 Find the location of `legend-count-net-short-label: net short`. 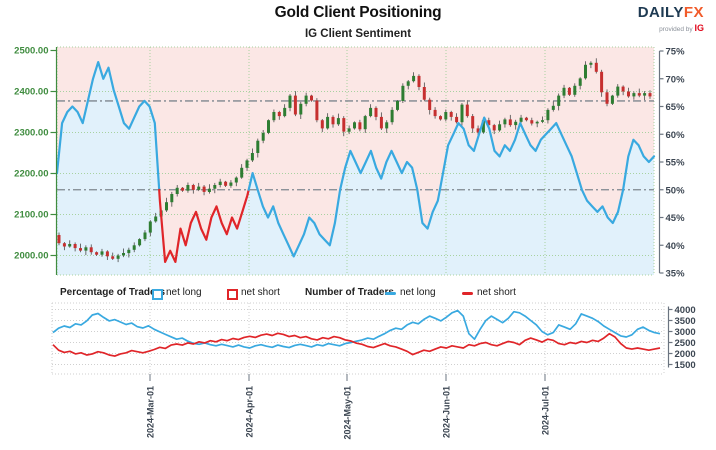

legend-count-net-short-label: net short is located at coordinates (496, 292).